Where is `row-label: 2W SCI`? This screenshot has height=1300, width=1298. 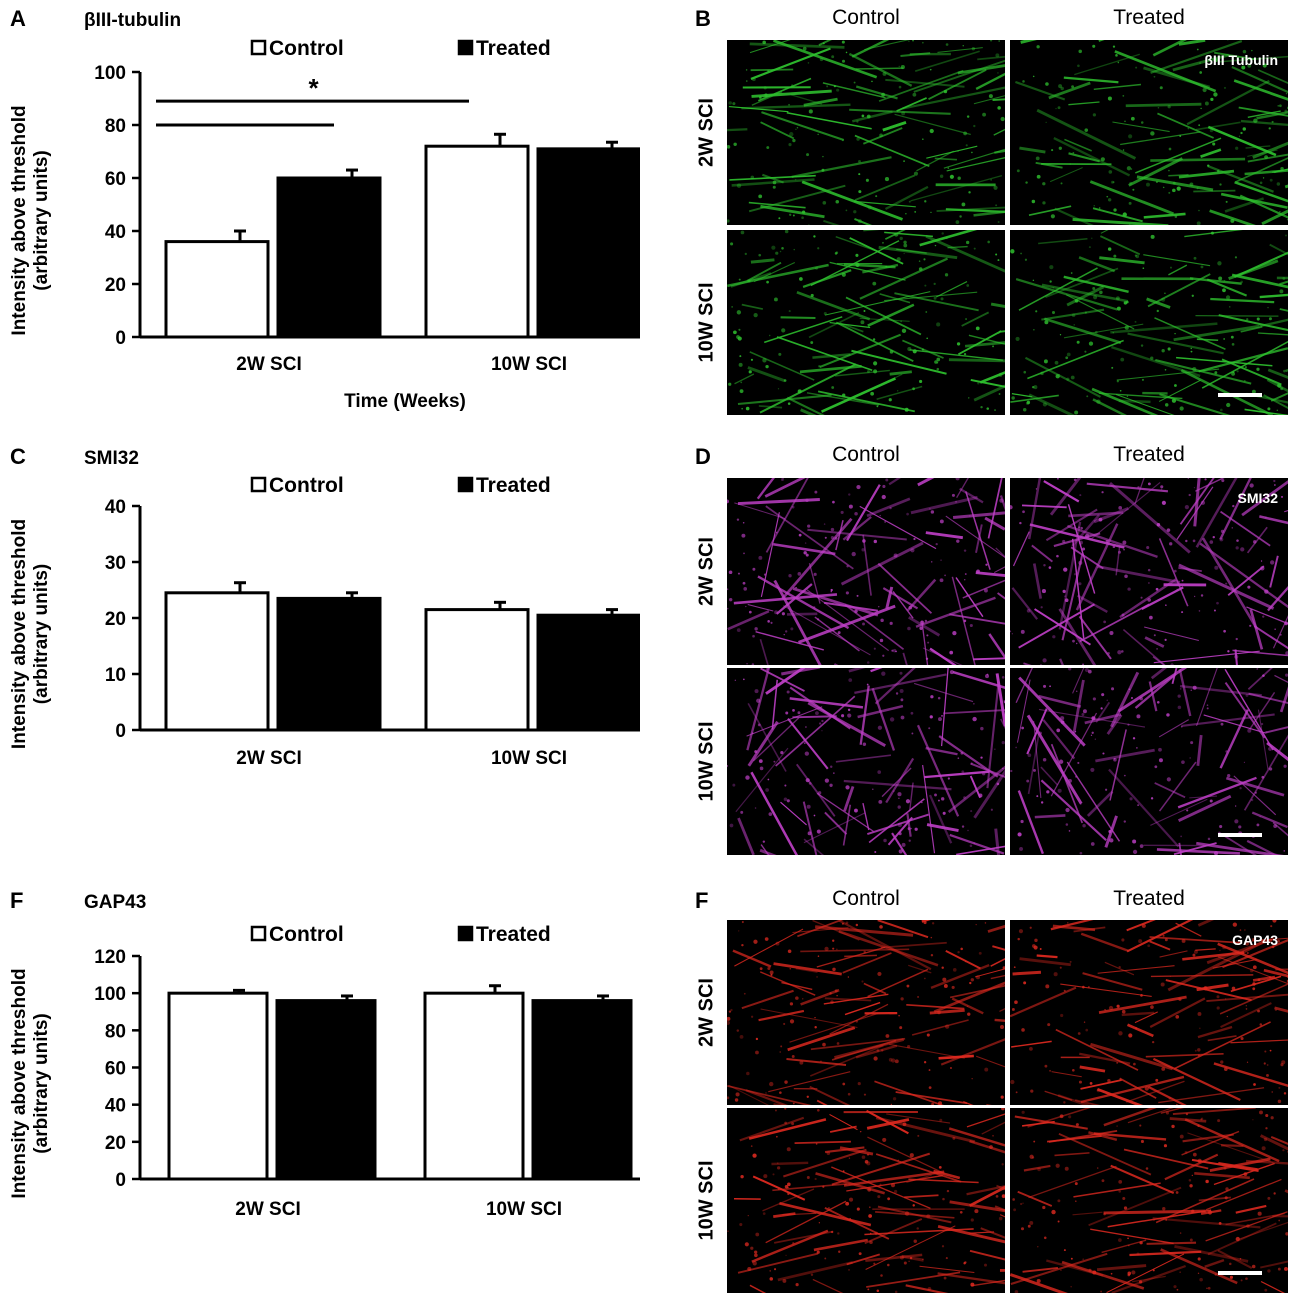 row-label: 2W SCI is located at coordinates (706, 132).